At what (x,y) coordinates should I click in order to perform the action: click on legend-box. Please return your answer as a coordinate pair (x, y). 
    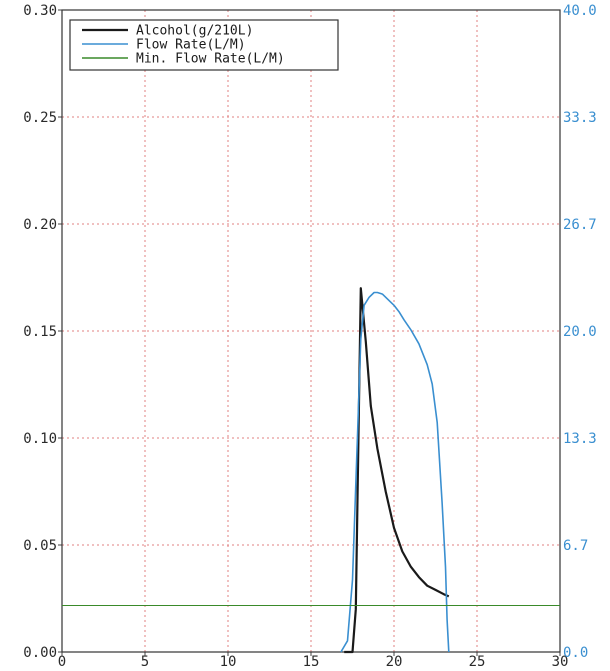
    Looking at the image, I should click on (204, 45).